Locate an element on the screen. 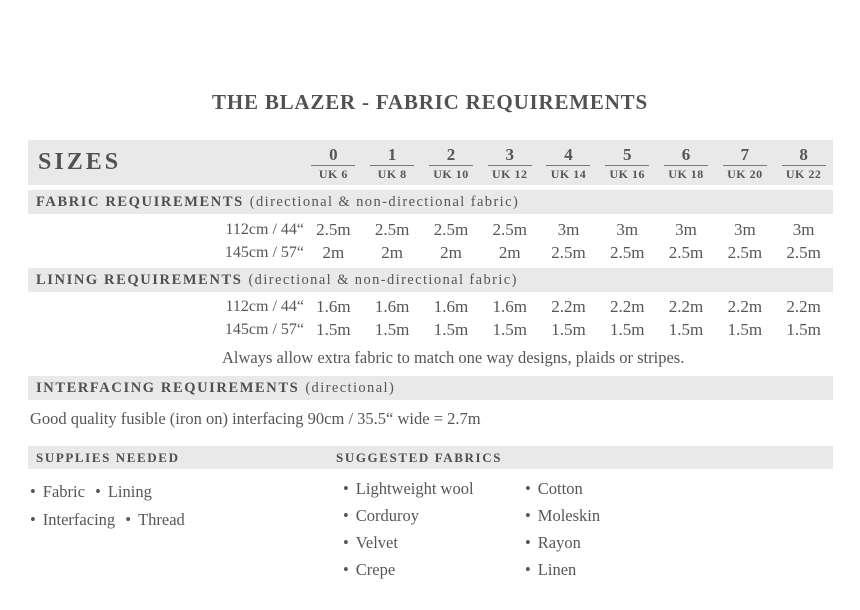  page-title: THE BLAZER - FABRIC REQUIREMENTS is located at coordinates (430, 102).